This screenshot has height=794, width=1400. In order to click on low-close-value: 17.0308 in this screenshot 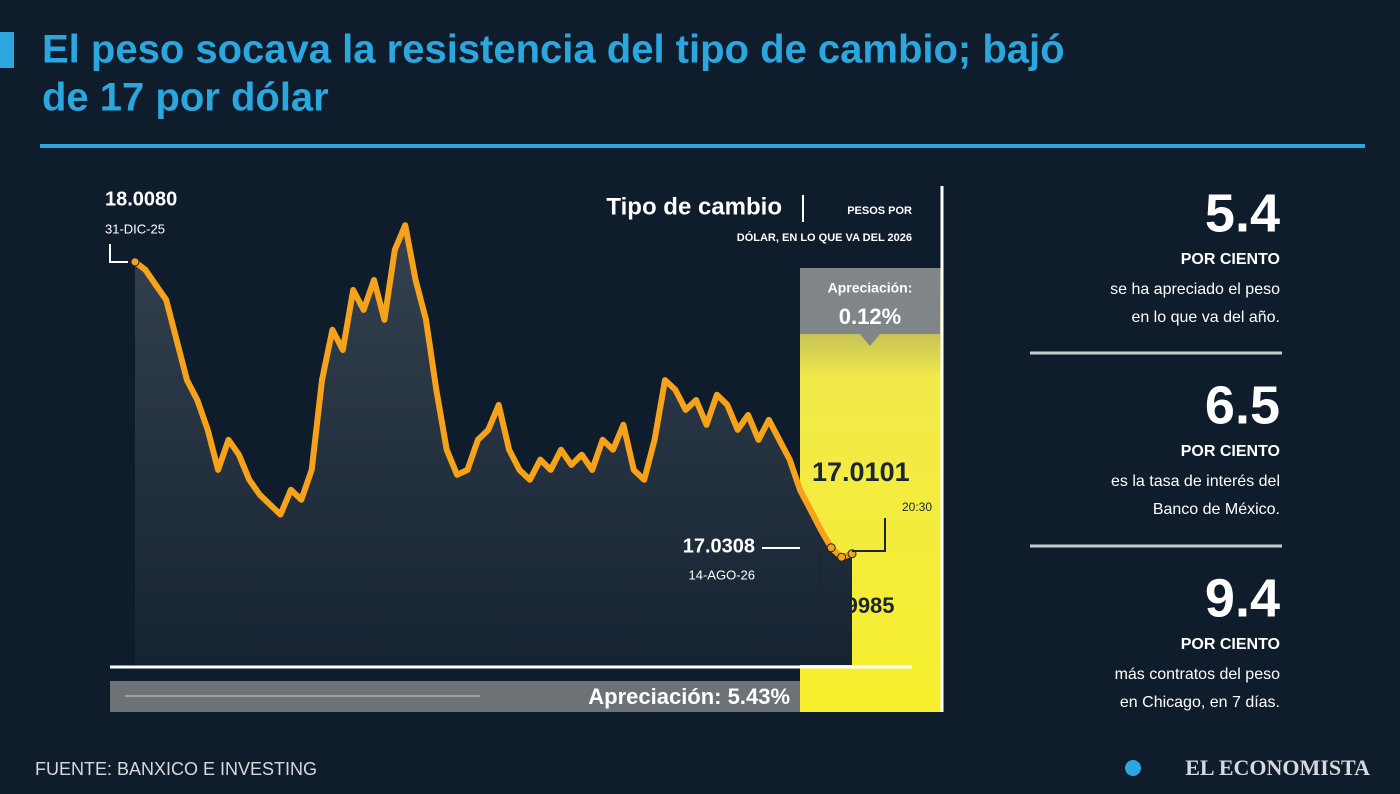, I will do `click(719, 546)`.